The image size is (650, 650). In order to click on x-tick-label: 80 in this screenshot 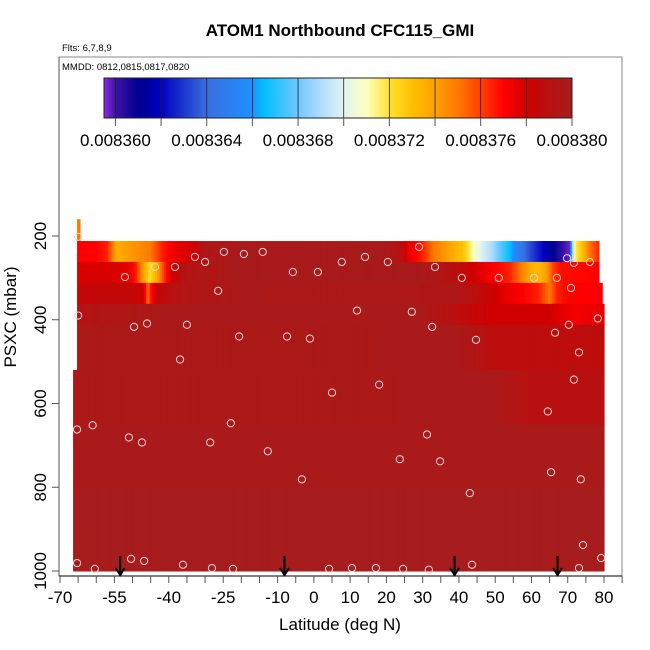, I will do `click(604, 597)`.